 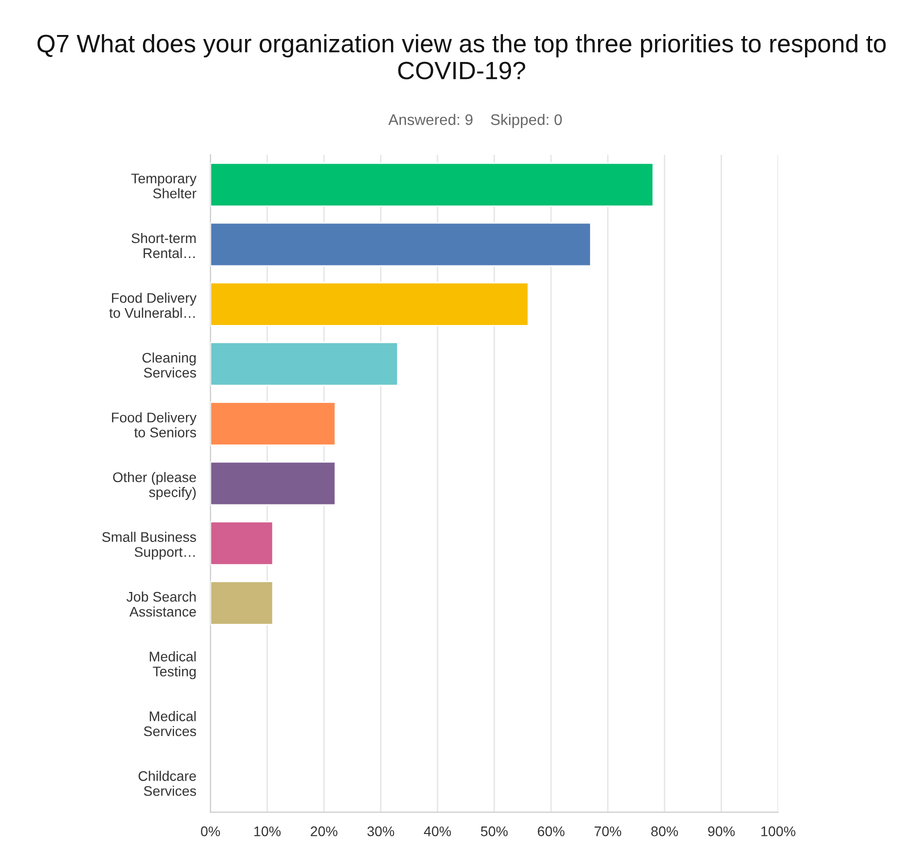 What do you see at coordinates (167, 783) in the screenshot?
I see `y-tick-label: Childcare Services` at bounding box center [167, 783].